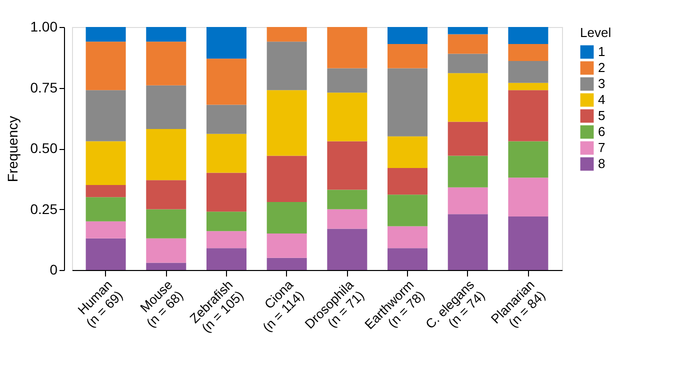 This screenshot has width=681, height=388. Describe the element at coordinates (12, 149) in the screenshot. I see `y-axis-title: Frequency` at that location.